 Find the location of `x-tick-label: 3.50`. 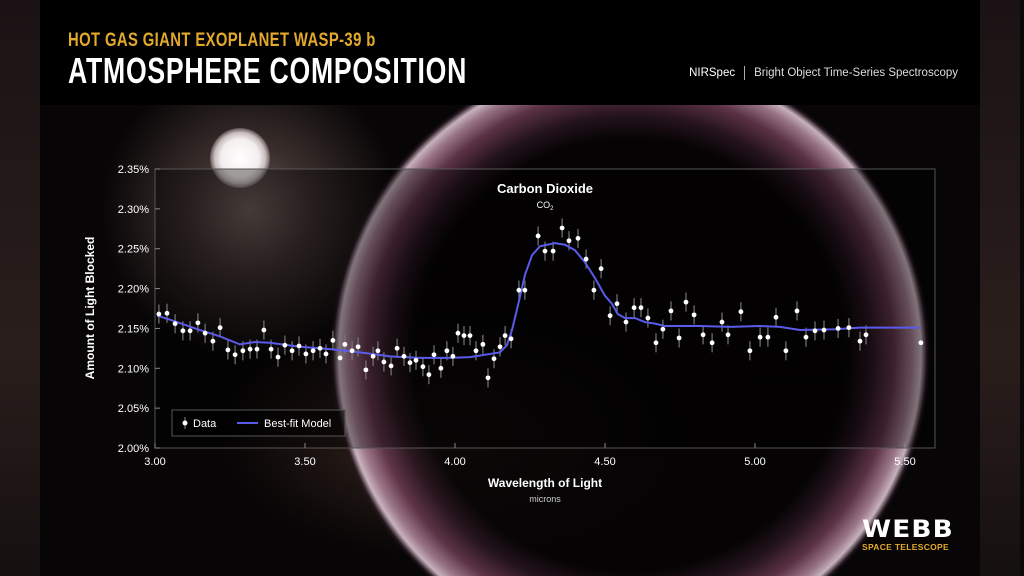

x-tick-label: 3.50 is located at coordinates (304, 462).